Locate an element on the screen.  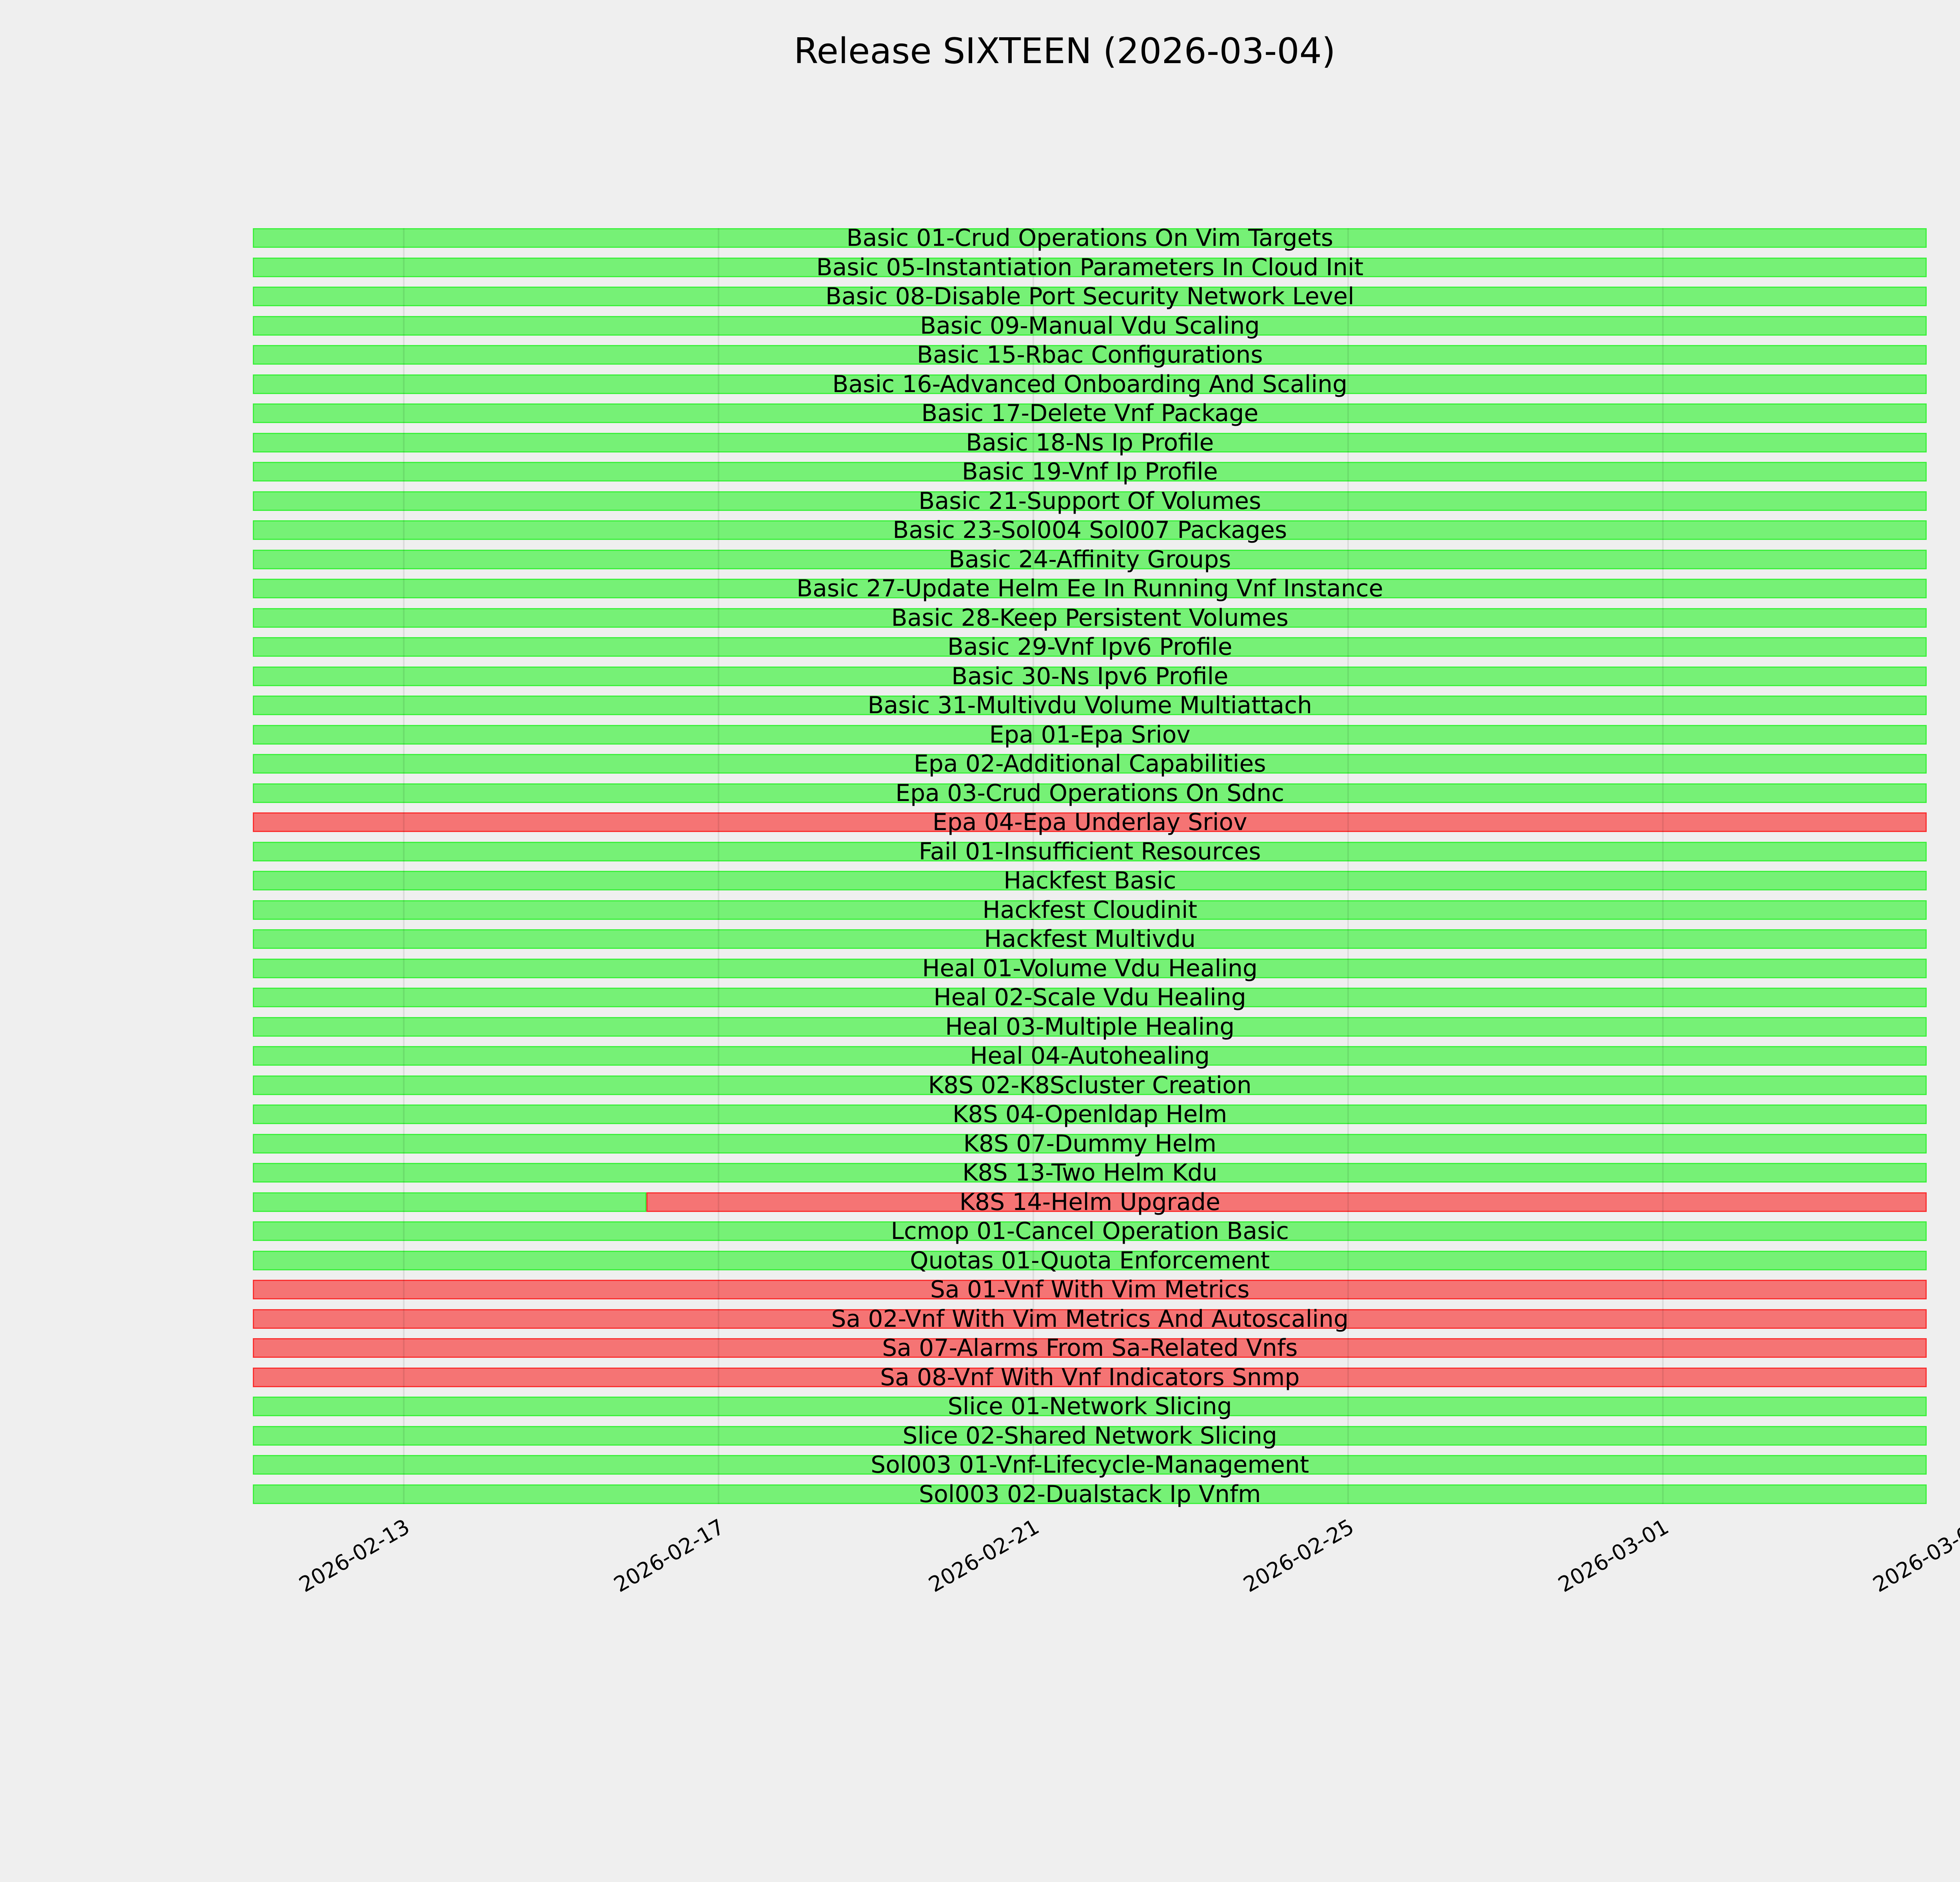
x-tick-label: 2026-02-21 is located at coordinates (984, 1555).